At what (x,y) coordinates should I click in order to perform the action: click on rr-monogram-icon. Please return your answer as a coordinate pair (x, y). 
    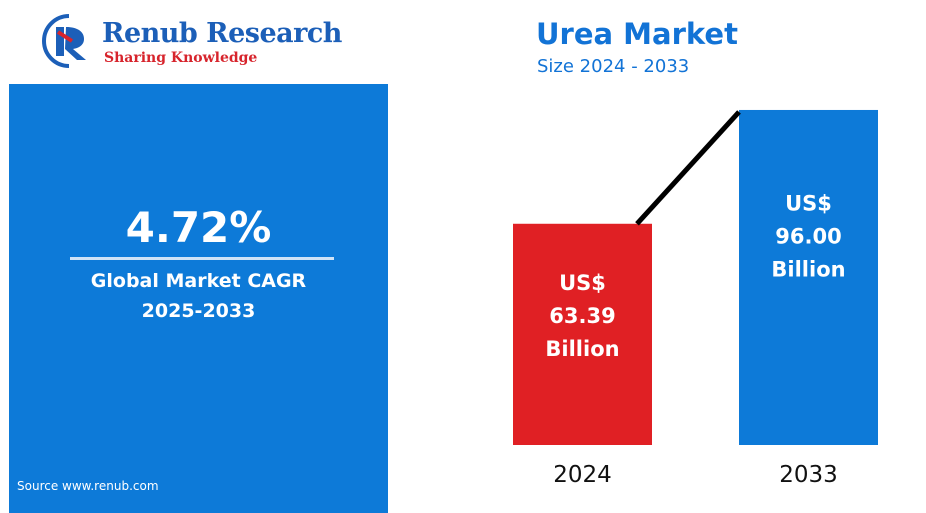
    Looking at the image, I should click on (64, 41).